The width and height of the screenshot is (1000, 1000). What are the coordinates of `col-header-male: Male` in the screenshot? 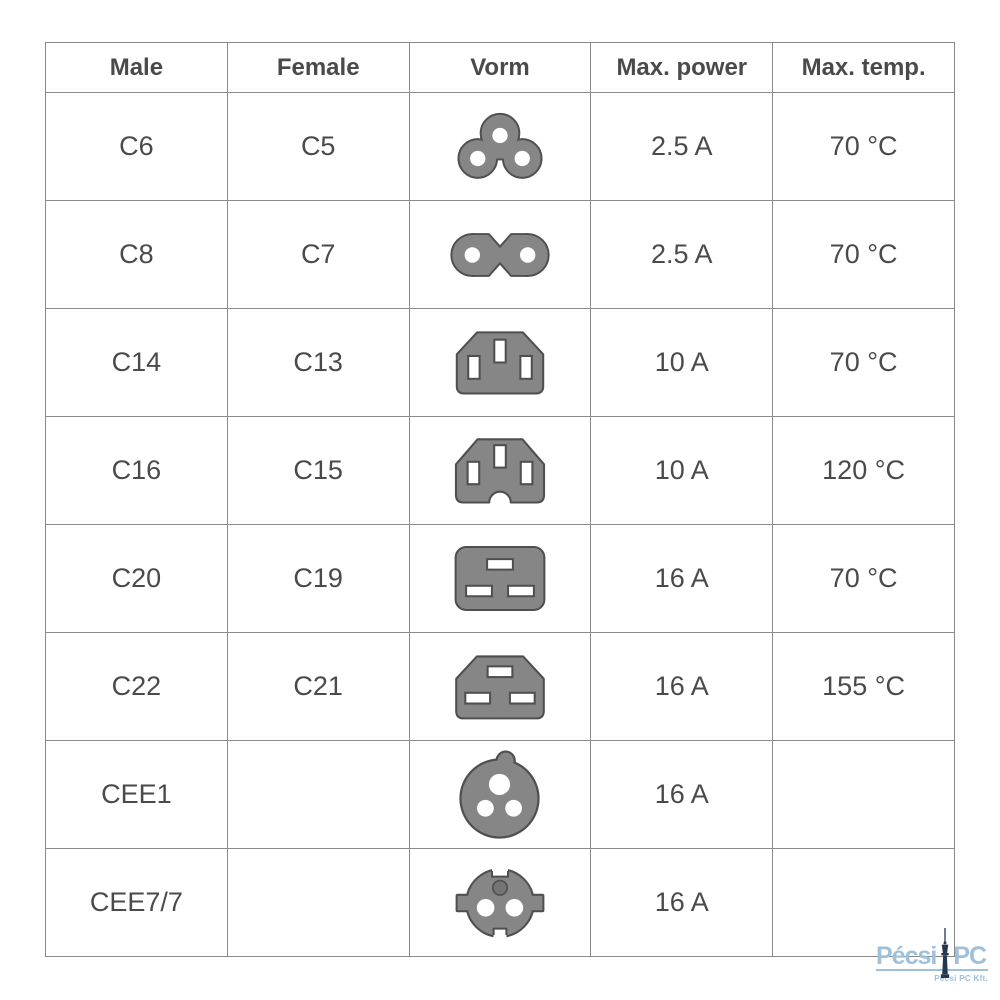 It's located at (136, 67).